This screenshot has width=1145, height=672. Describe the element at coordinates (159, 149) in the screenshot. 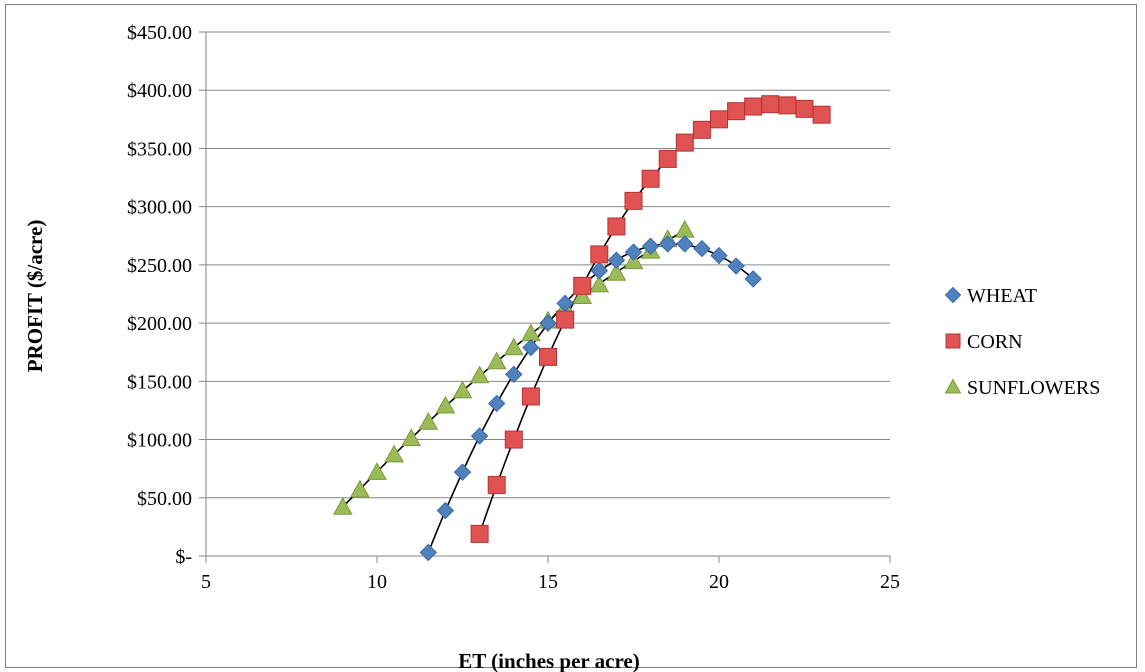

I see `y-tick-label: $350.00` at that location.